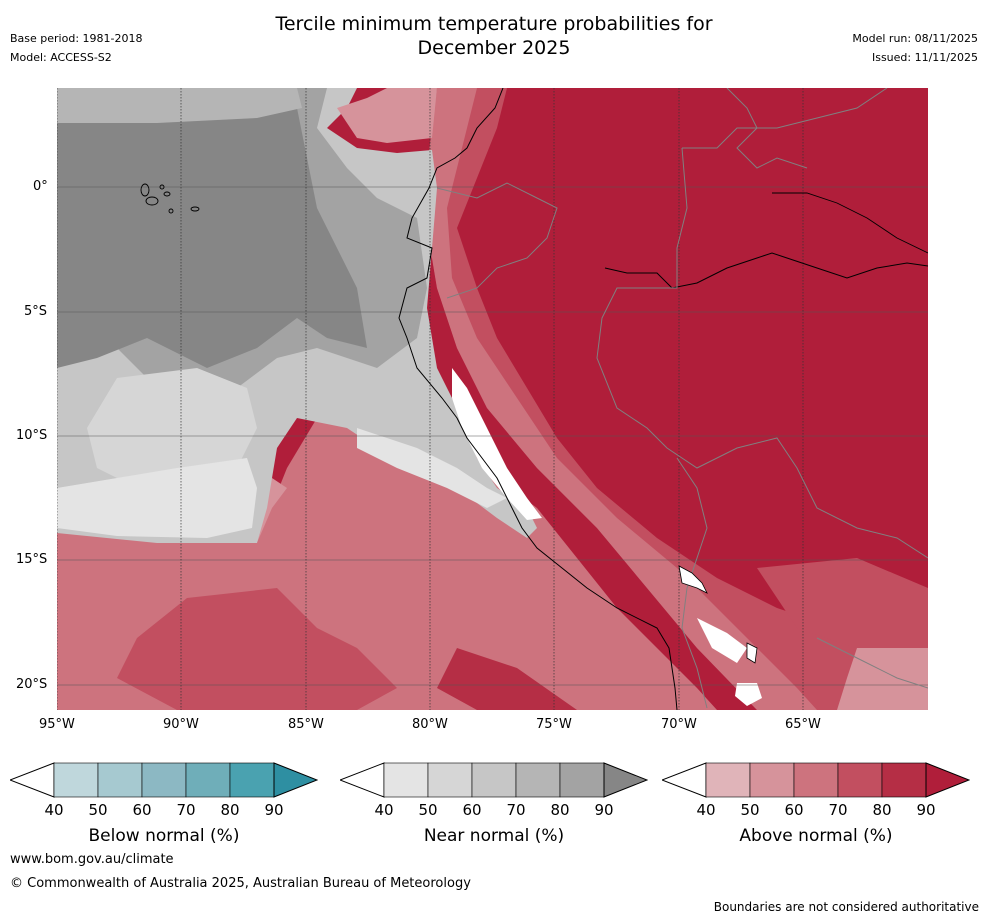 Image resolution: width=988 pixels, height=919 pixels. I want to click on model-name: Model: ACCESS-S2, so click(61, 57).